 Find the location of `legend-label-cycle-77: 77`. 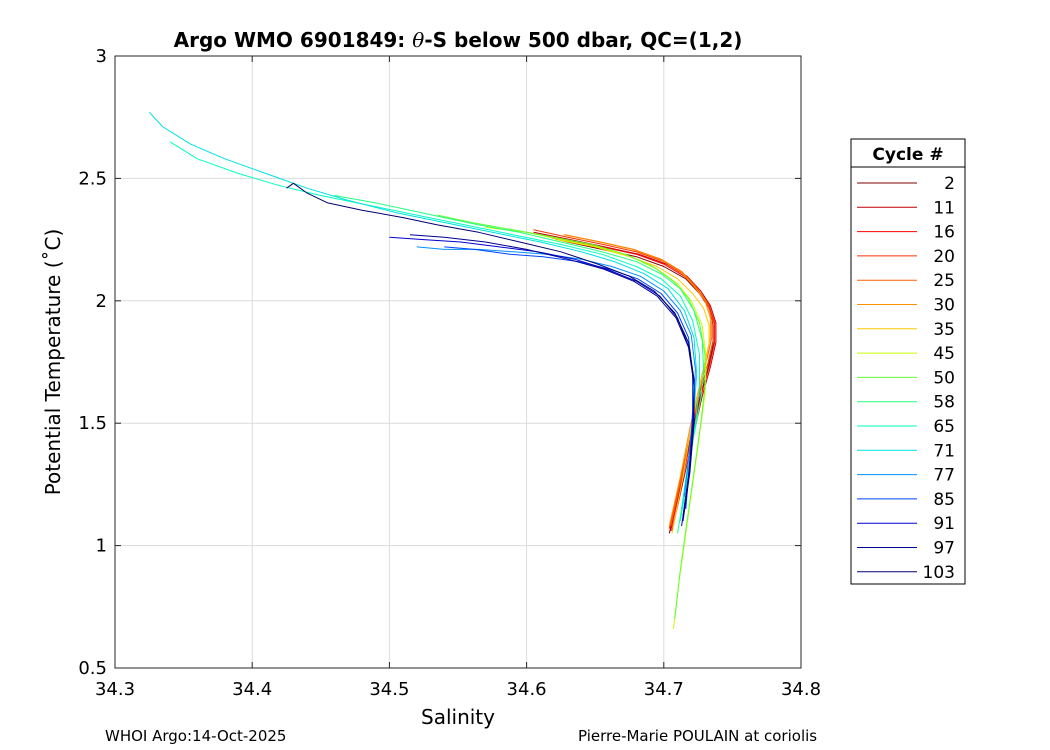

legend-label-cycle-77: 77 is located at coordinates (944, 476).